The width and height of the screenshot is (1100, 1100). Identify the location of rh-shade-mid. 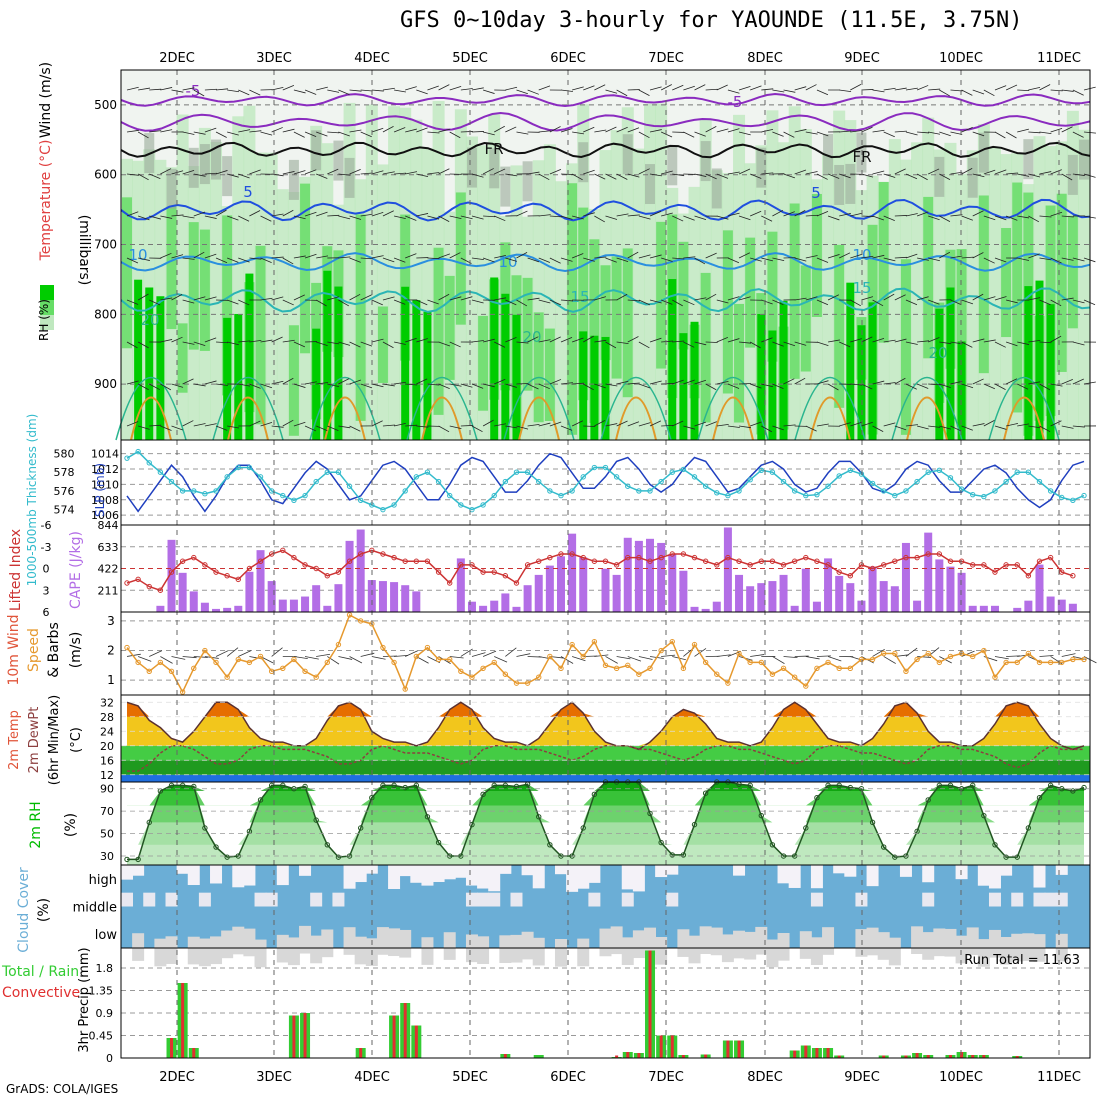
(839, 326).